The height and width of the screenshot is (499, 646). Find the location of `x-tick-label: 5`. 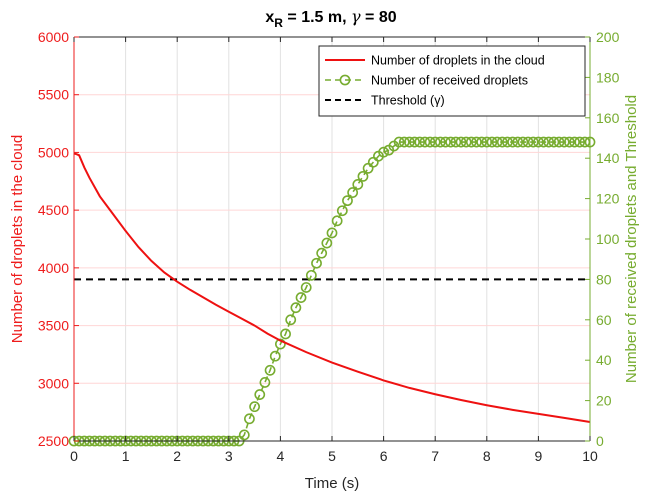

x-tick-label: 5 is located at coordinates (332, 456).